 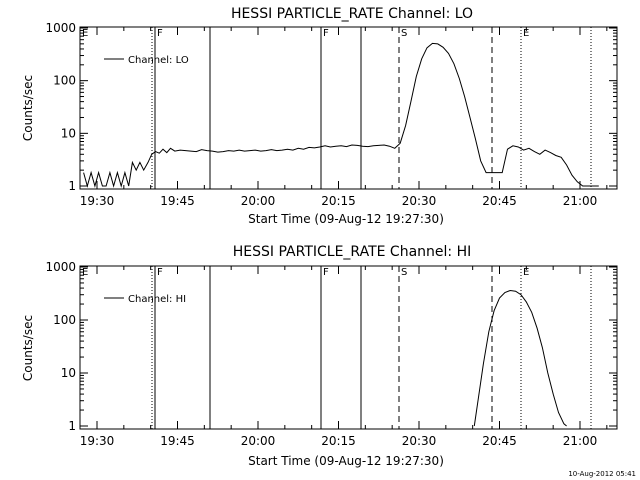 What do you see at coordinates (177, 441) in the screenshot?
I see `x-tick-label-hi-1: 19:45` at bounding box center [177, 441].